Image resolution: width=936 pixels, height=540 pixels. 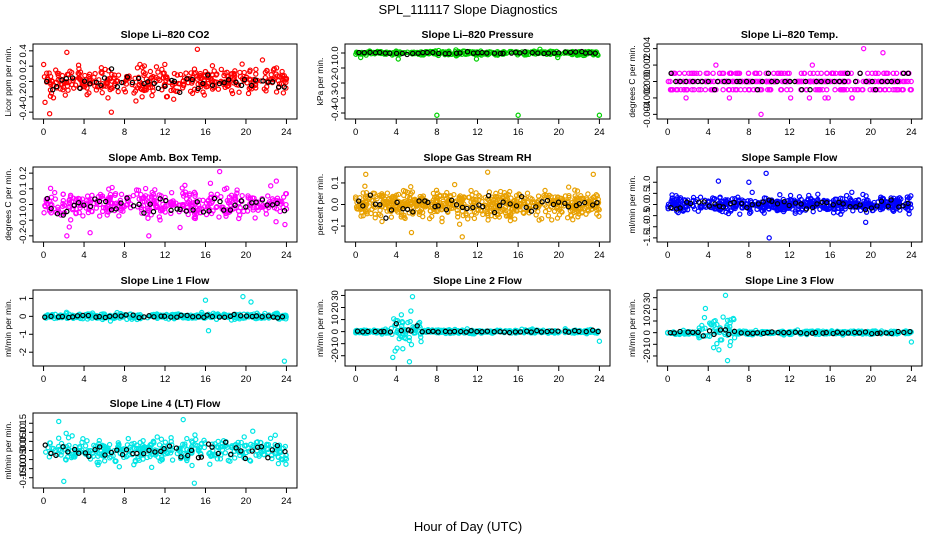 I want to click on x-tick-label: 8, so click(x=124, y=379).